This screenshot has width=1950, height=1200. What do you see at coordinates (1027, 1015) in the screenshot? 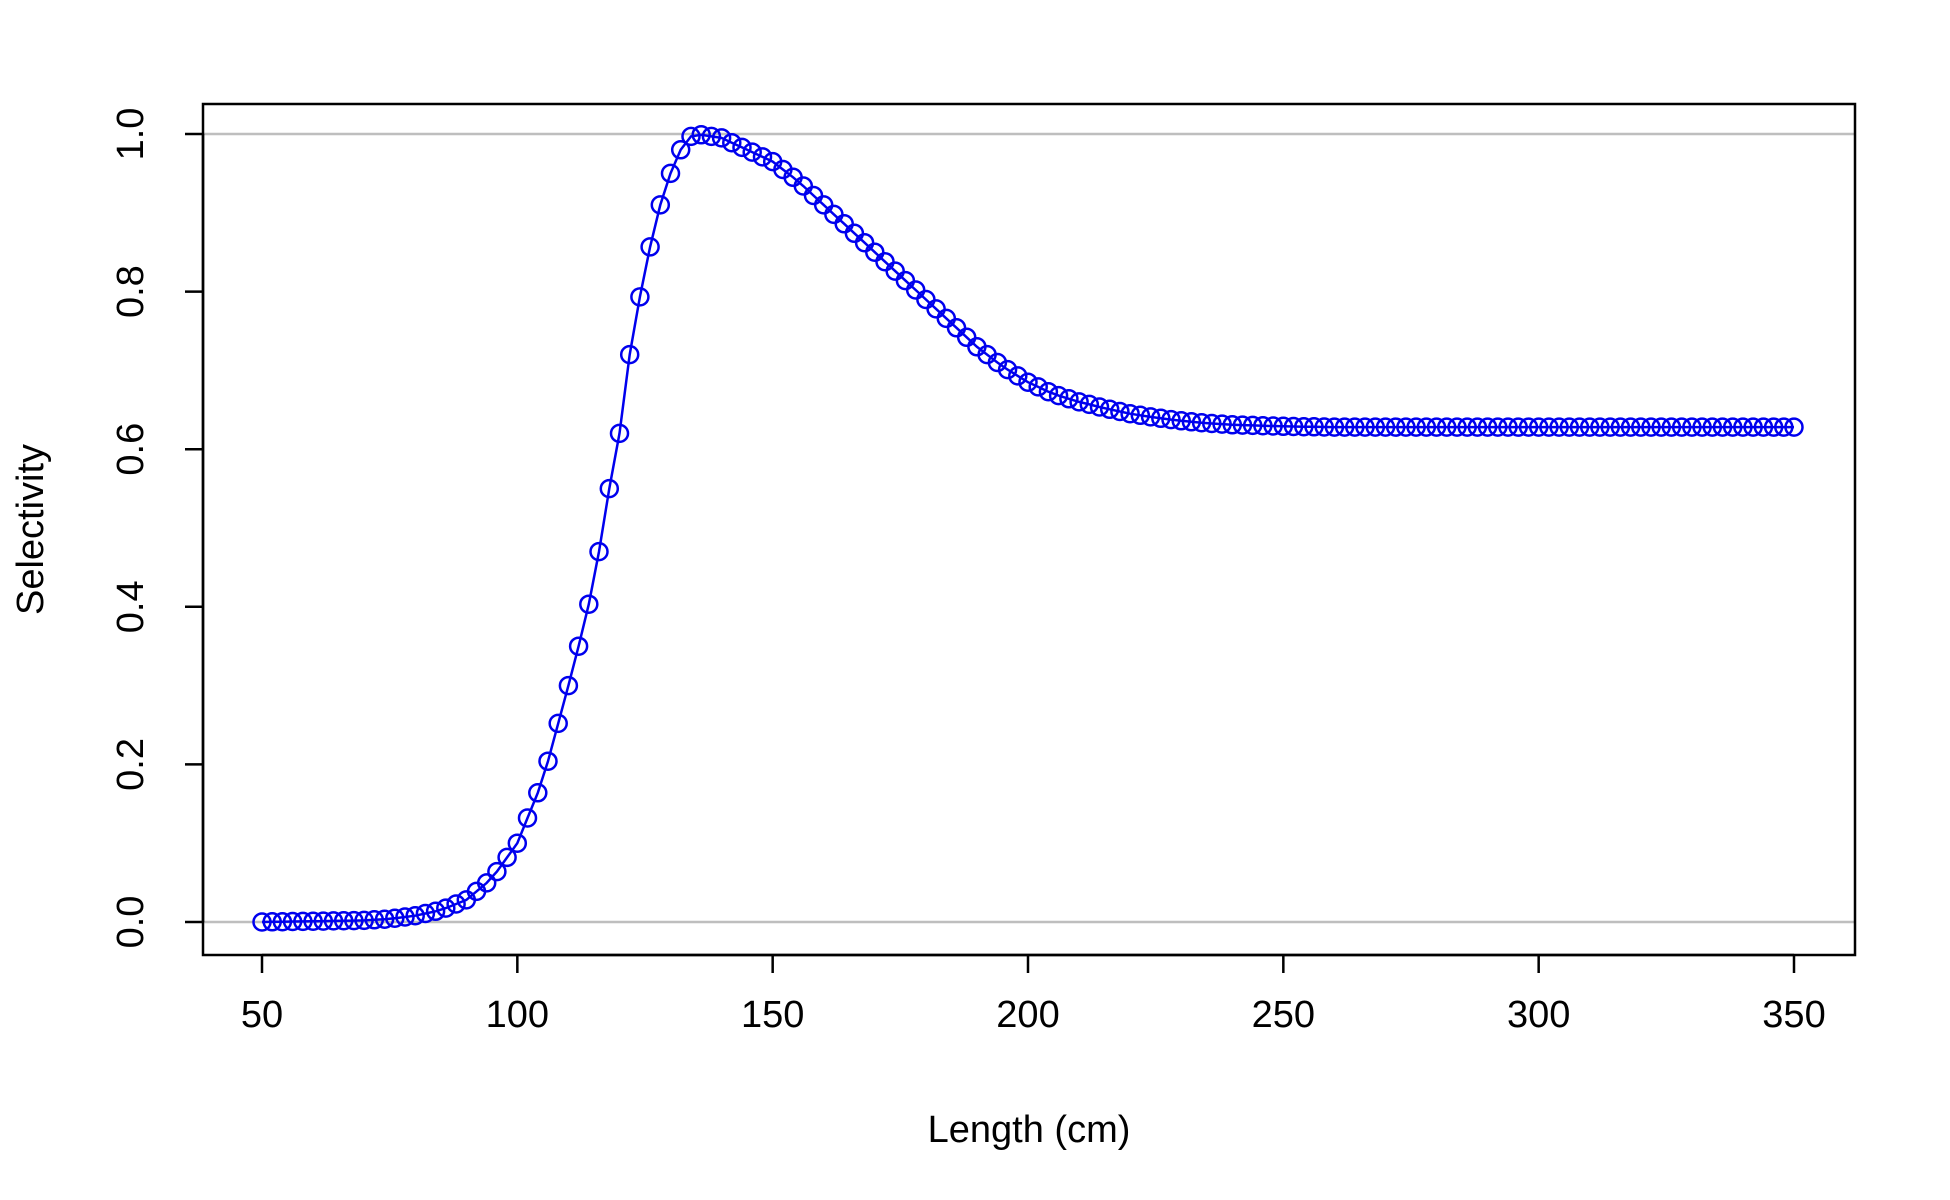
I see `x-tick-label-3: 200` at bounding box center [1027, 1015].